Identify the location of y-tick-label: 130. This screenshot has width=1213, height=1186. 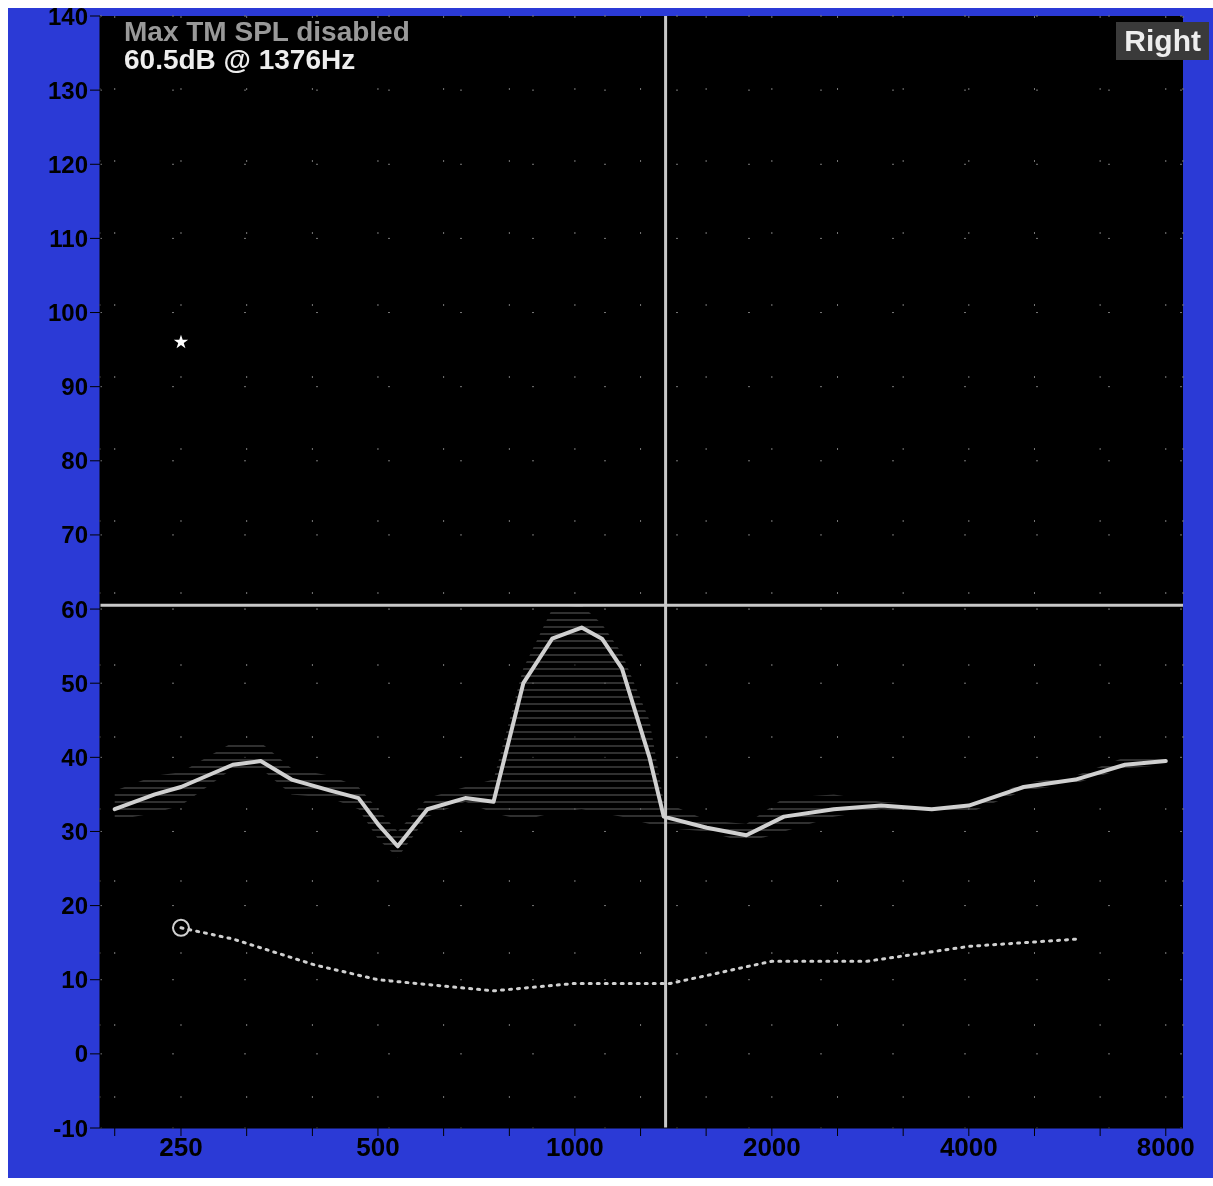
(67, 90).